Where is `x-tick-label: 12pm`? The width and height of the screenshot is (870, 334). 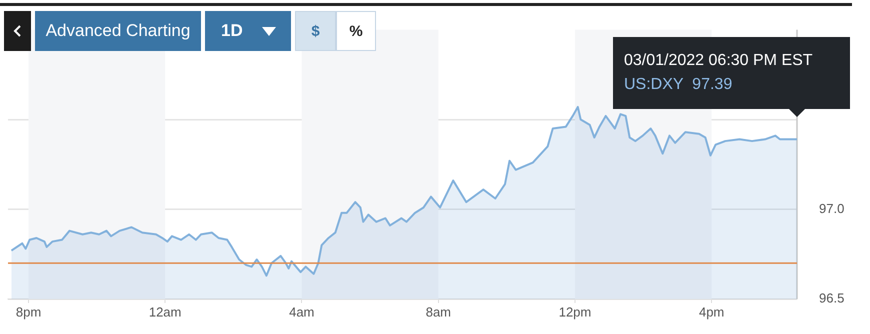 x-tick-label: 12pm is located at coordinates (575, 312).